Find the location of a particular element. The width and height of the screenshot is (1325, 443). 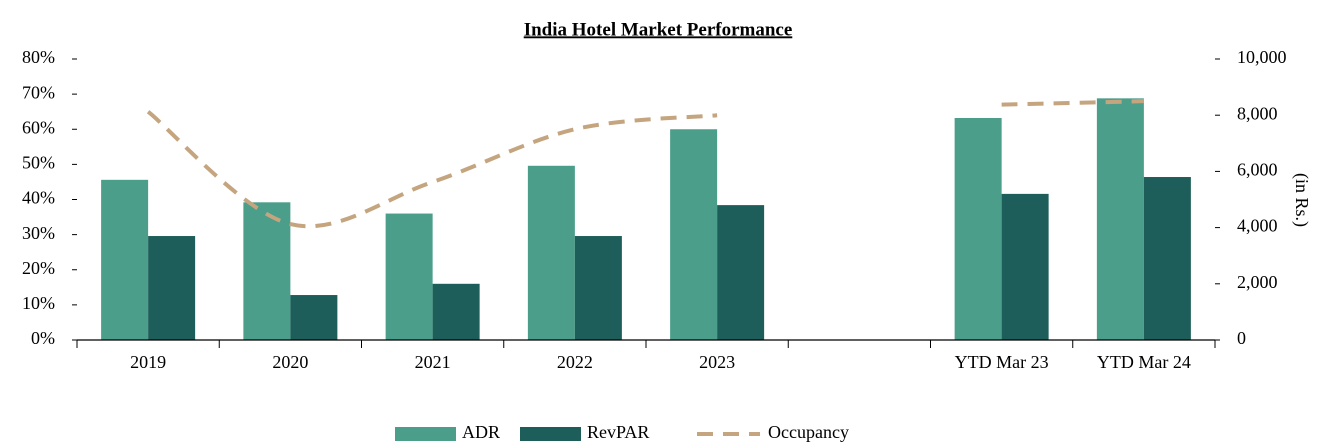

y-tick-label: 0% is located at coordinates (43, 338).